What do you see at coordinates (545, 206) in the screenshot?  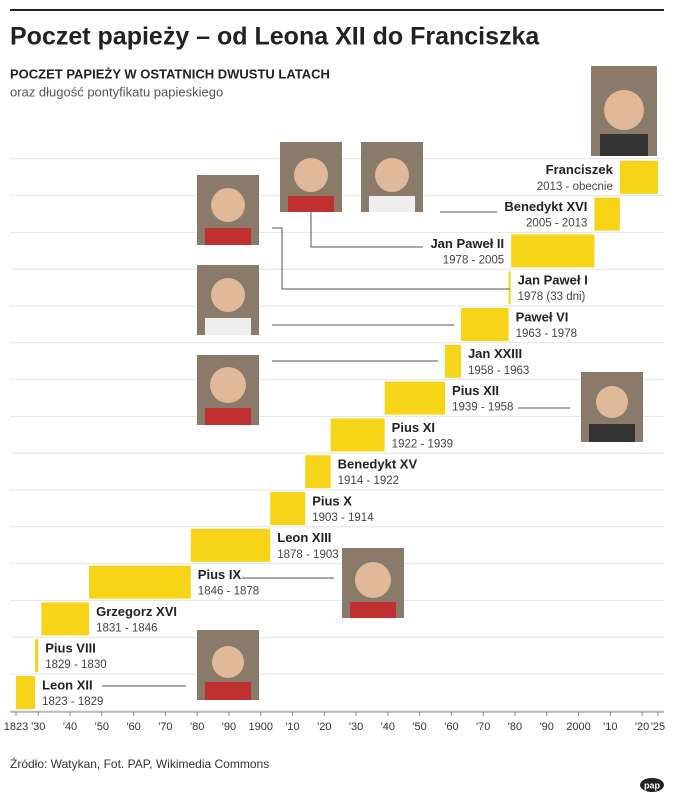 I see `pope-name: Benedykt XVI` at bounding box center [545, 206].